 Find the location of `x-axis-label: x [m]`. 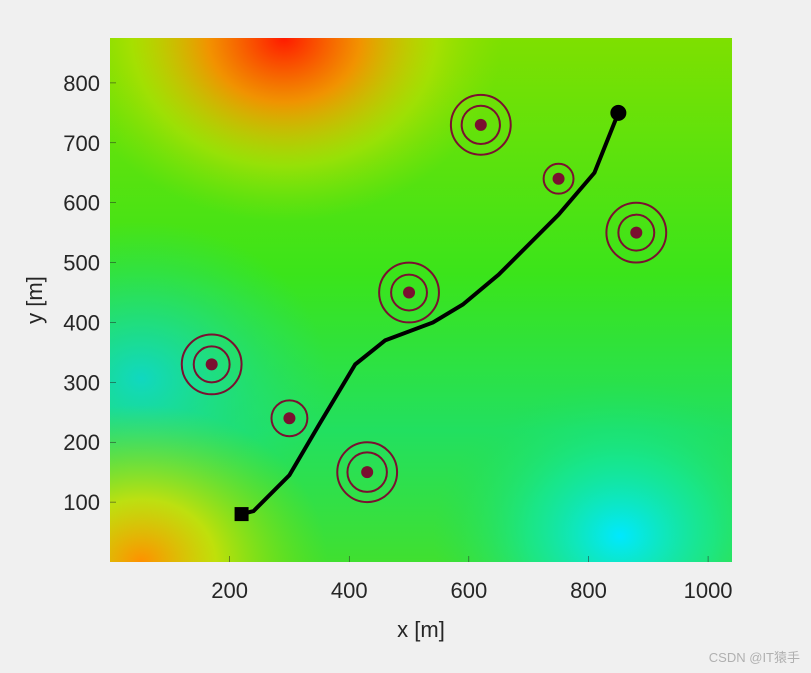

x-axis-label: x [m] is located at coordinates (421, 629).